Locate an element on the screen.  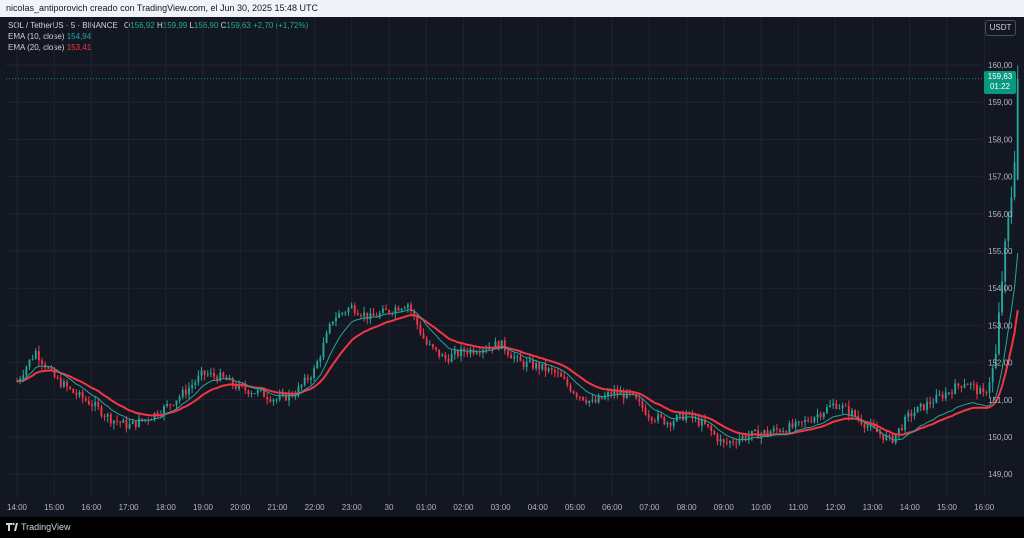
symbol-label: SOL / TetherUS · 5 · BINANCE is located at coordinates (63, 25).